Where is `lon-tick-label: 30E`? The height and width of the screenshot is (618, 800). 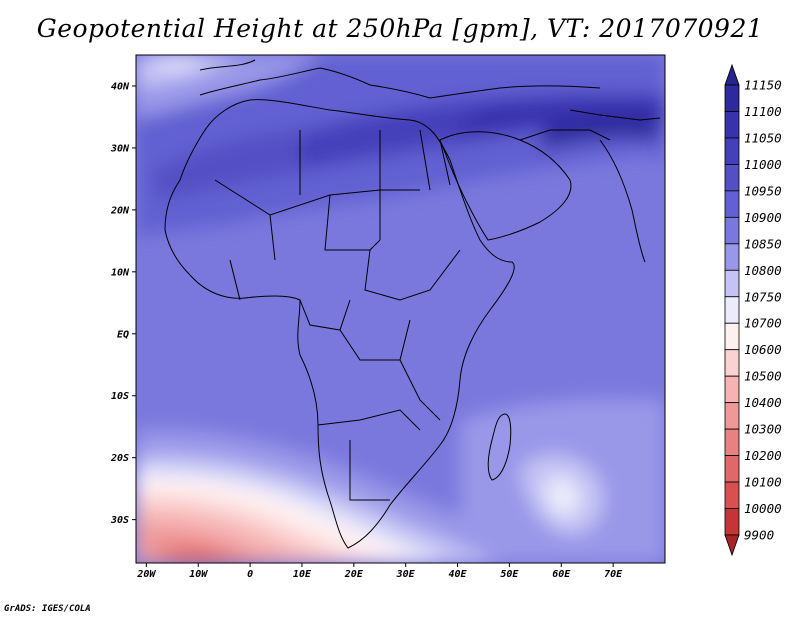
lon-tick-label: 30E is located at coordinates (406, 574).